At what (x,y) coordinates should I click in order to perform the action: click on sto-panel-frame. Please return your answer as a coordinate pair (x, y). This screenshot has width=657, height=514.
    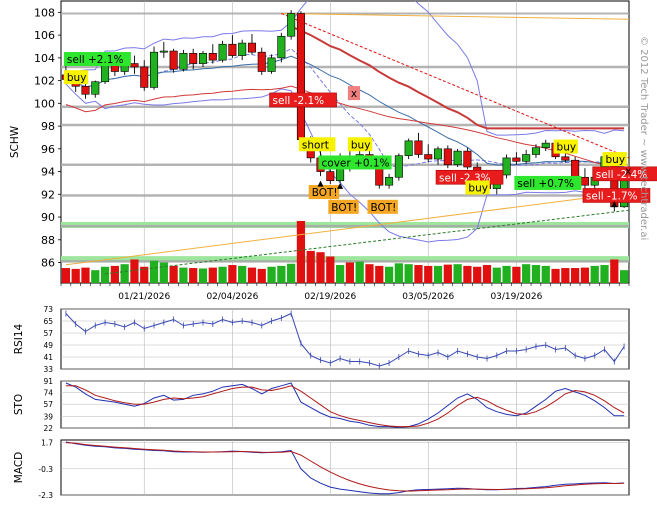
    Looking at the image, I should click on (345, 404).